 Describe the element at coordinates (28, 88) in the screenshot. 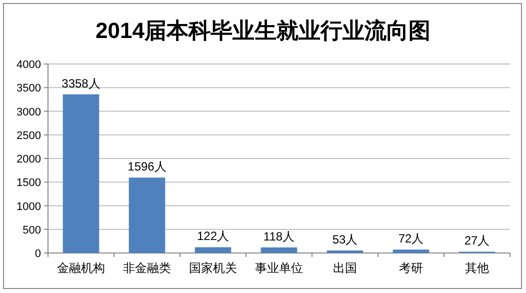

I see `y-tick-label: 3500` at that location.